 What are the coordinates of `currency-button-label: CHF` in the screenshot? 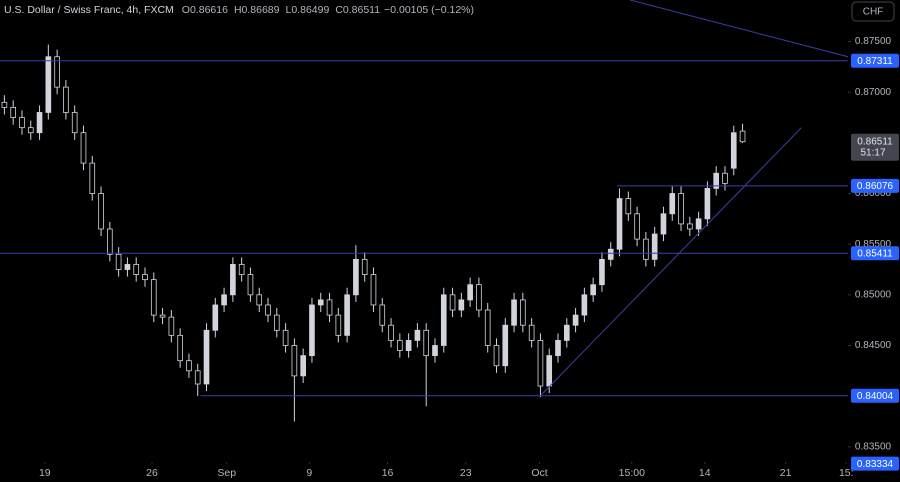 It's located at (873, 12).